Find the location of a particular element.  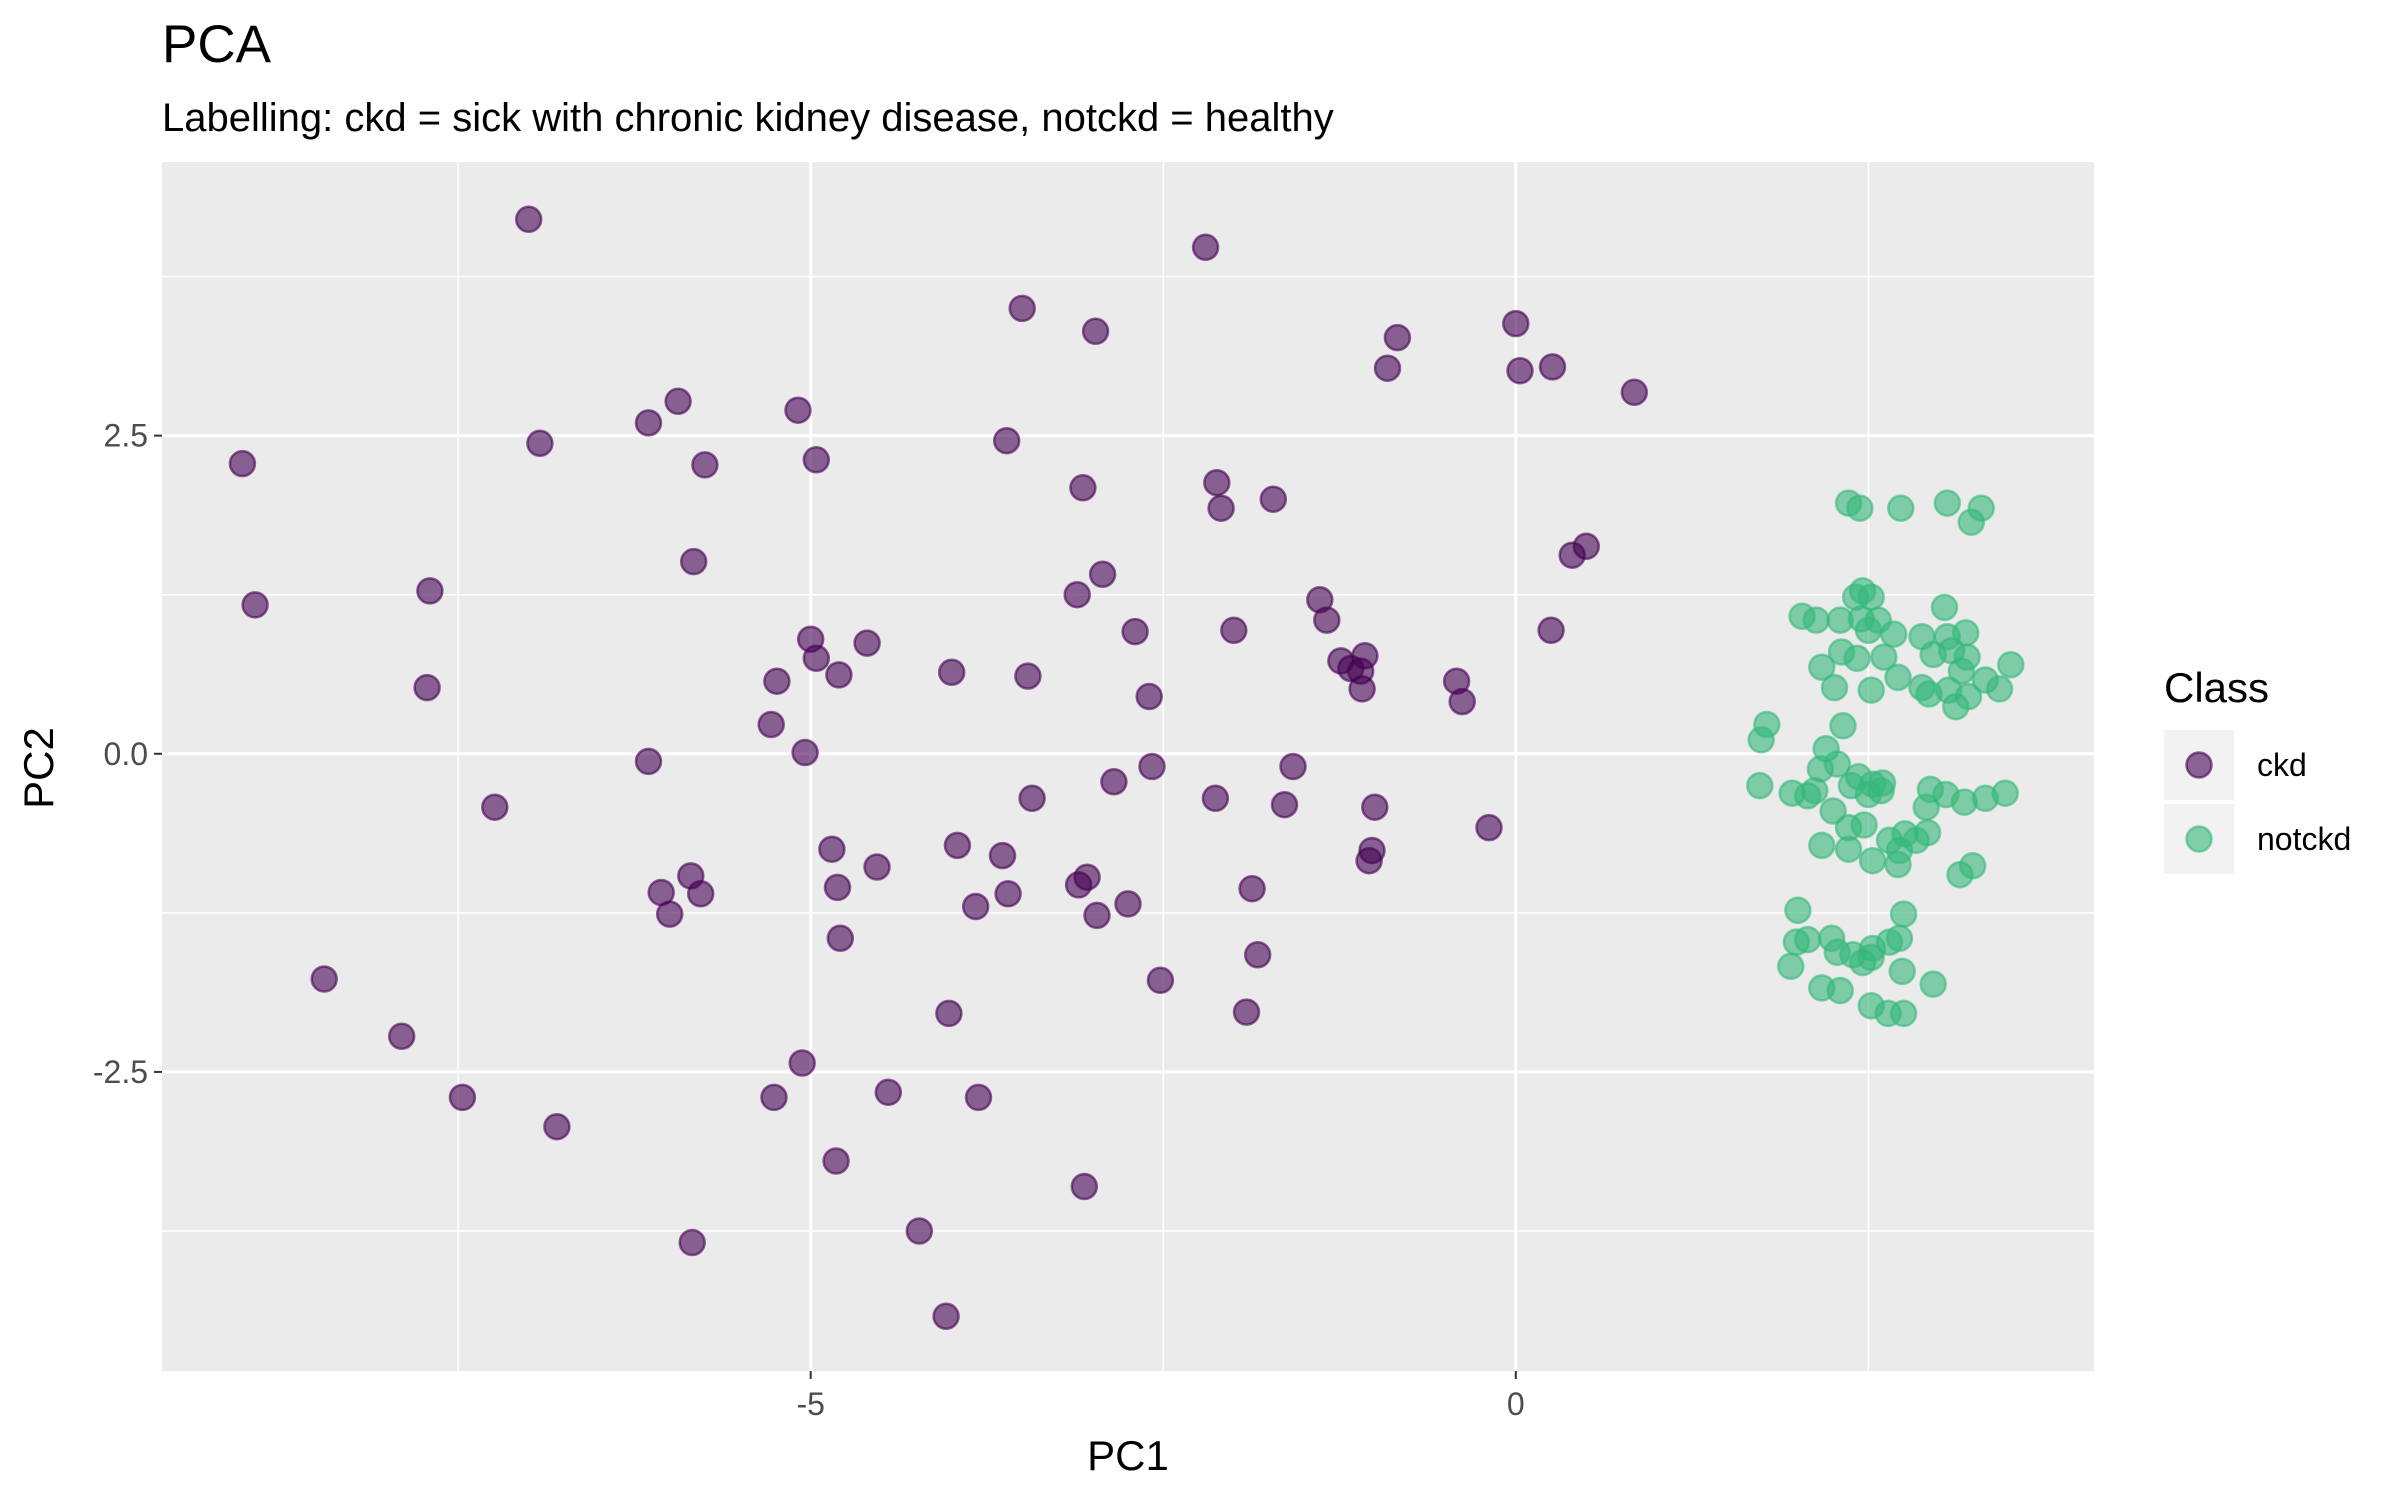

legend-label-ckd: ckd is located at coordinates (2282, 765).